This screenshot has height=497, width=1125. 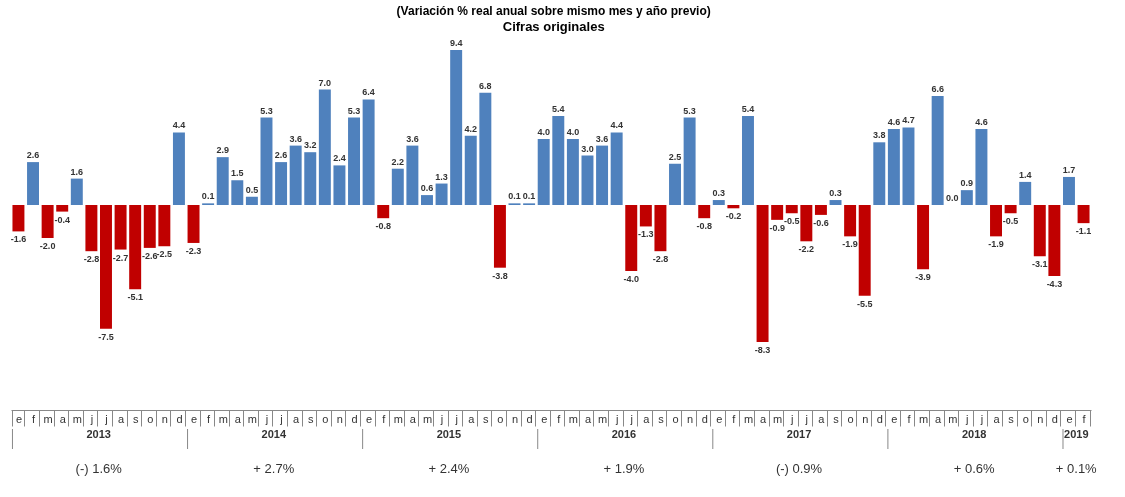 I want to click on data-label: 0.9, so click(x=967, y=183).